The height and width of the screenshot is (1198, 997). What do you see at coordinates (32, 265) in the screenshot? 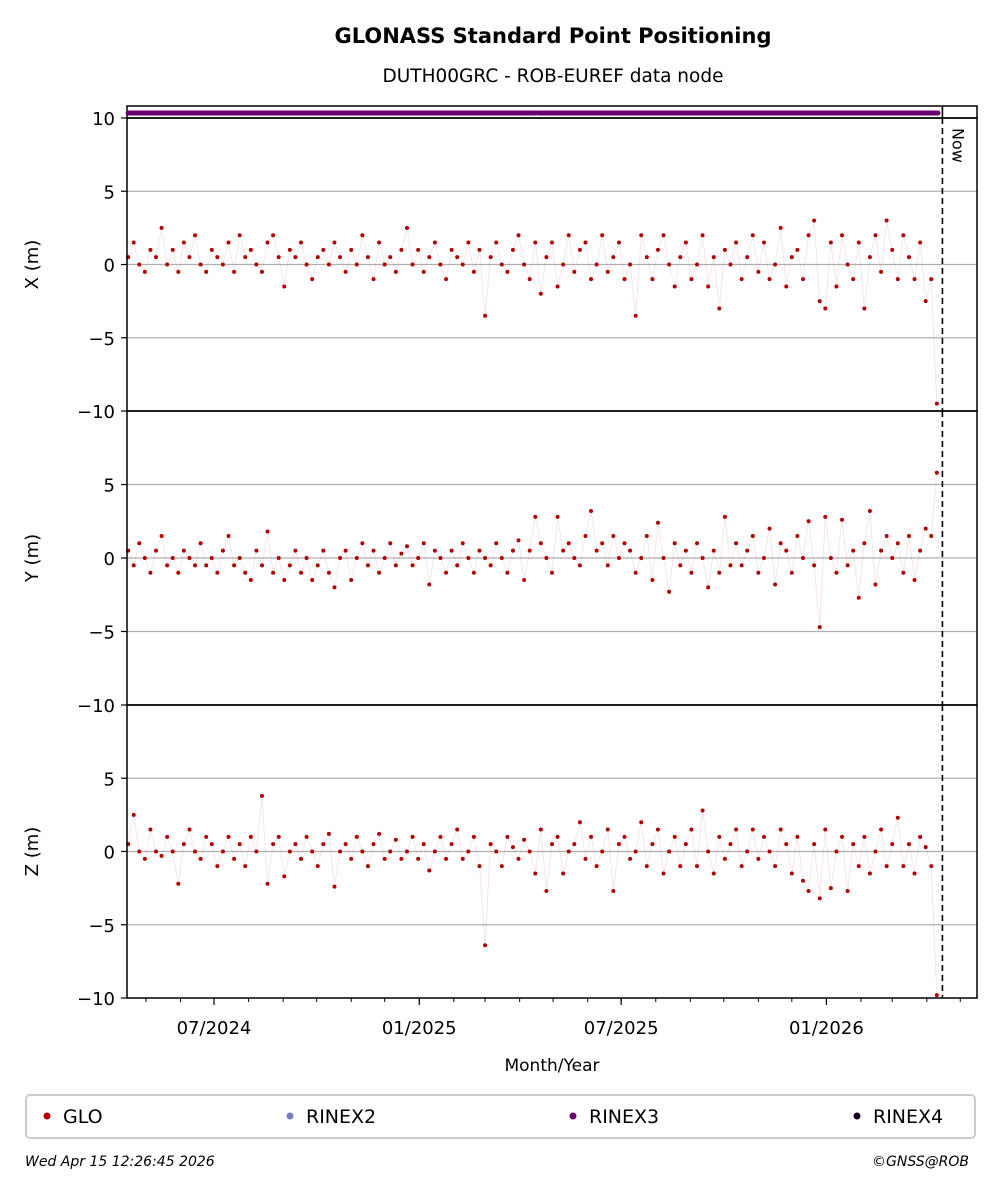
I see `y-axis-label: X (m)` at bounding box center [32, 265].